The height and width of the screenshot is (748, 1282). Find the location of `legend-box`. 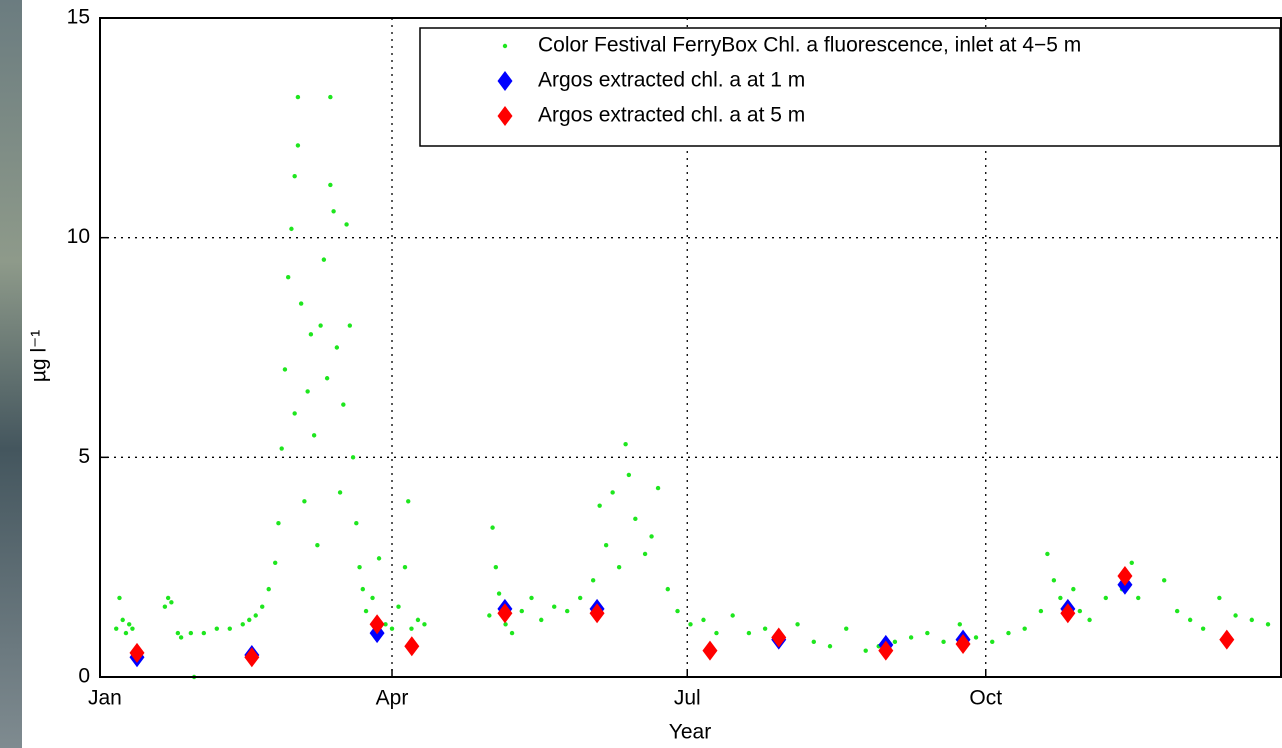

legend-box is located at coordinates (850, 87).